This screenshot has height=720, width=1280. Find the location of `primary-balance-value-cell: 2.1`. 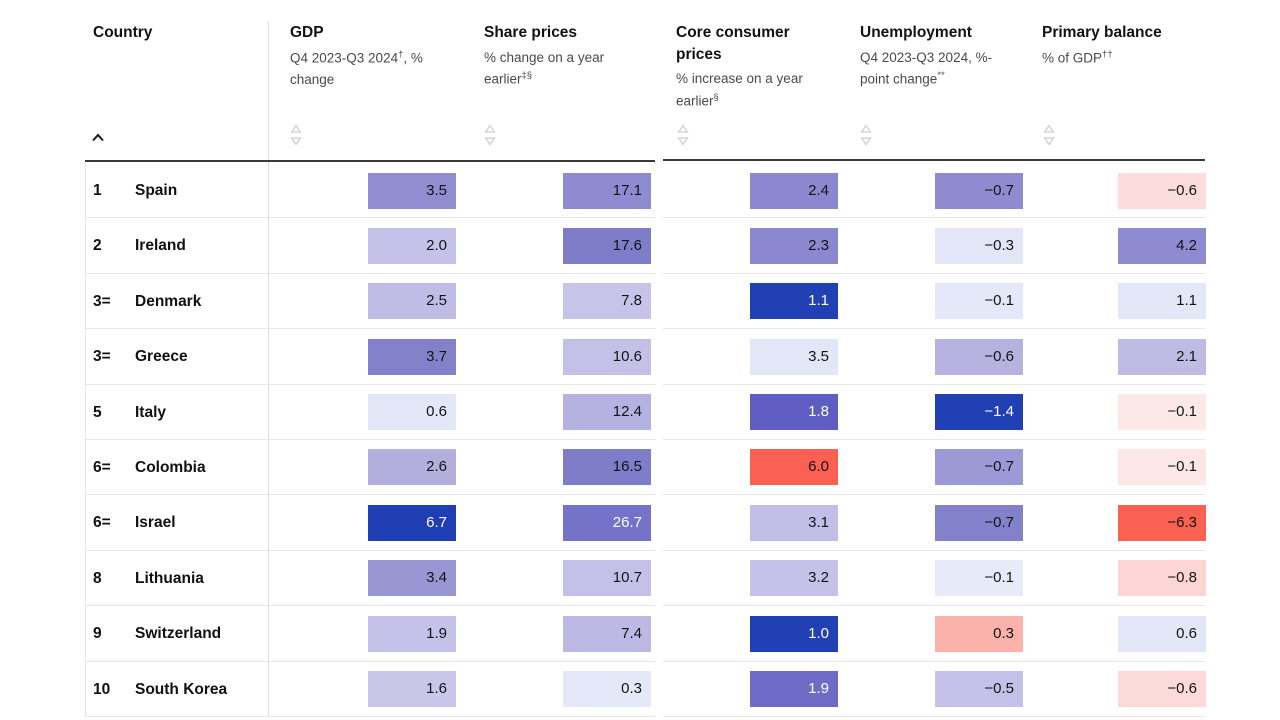

primary-balance-value-cell: 2.1 is located at coordinates (1162, 356).